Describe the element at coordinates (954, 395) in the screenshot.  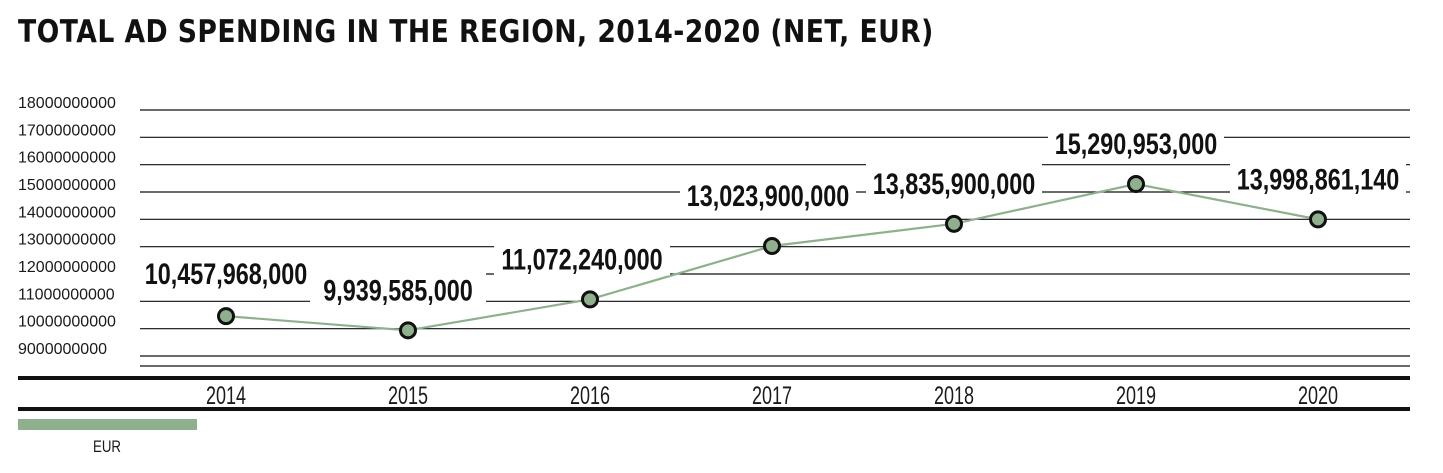
I see `x-tick-label: 2018` at that location.